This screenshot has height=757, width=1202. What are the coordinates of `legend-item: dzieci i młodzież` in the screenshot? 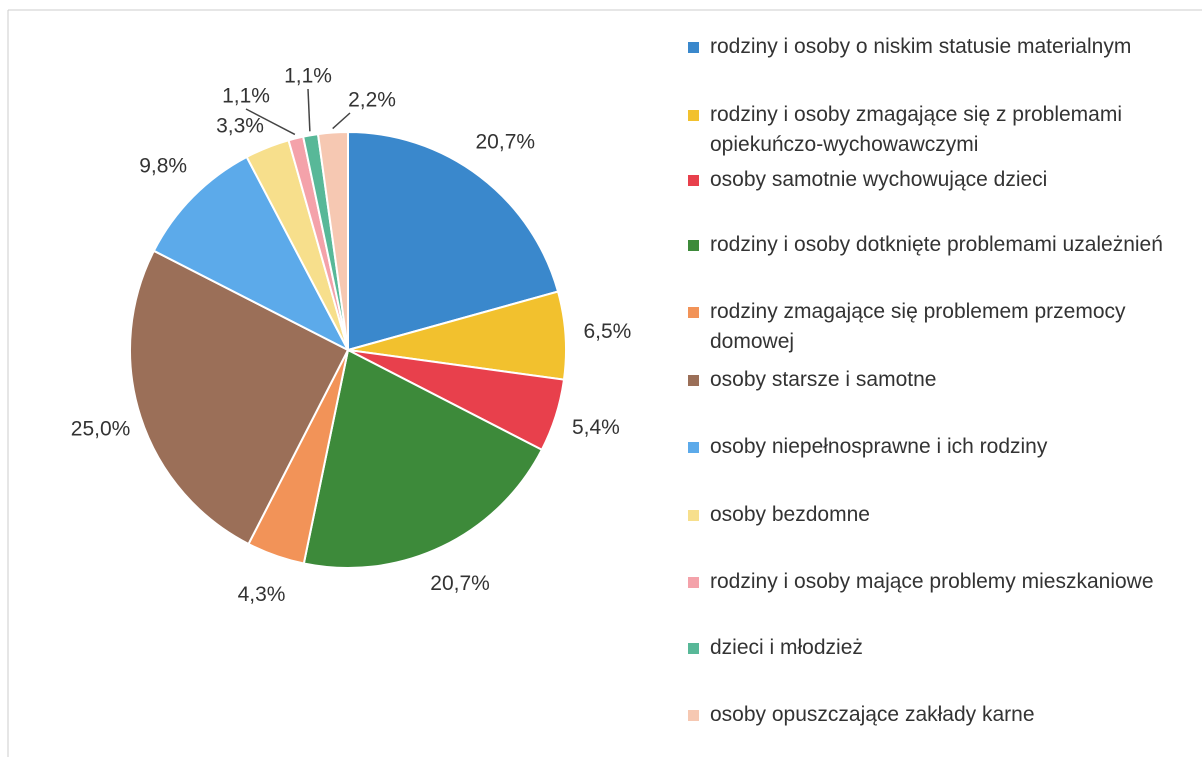 It's located at (938, 648).